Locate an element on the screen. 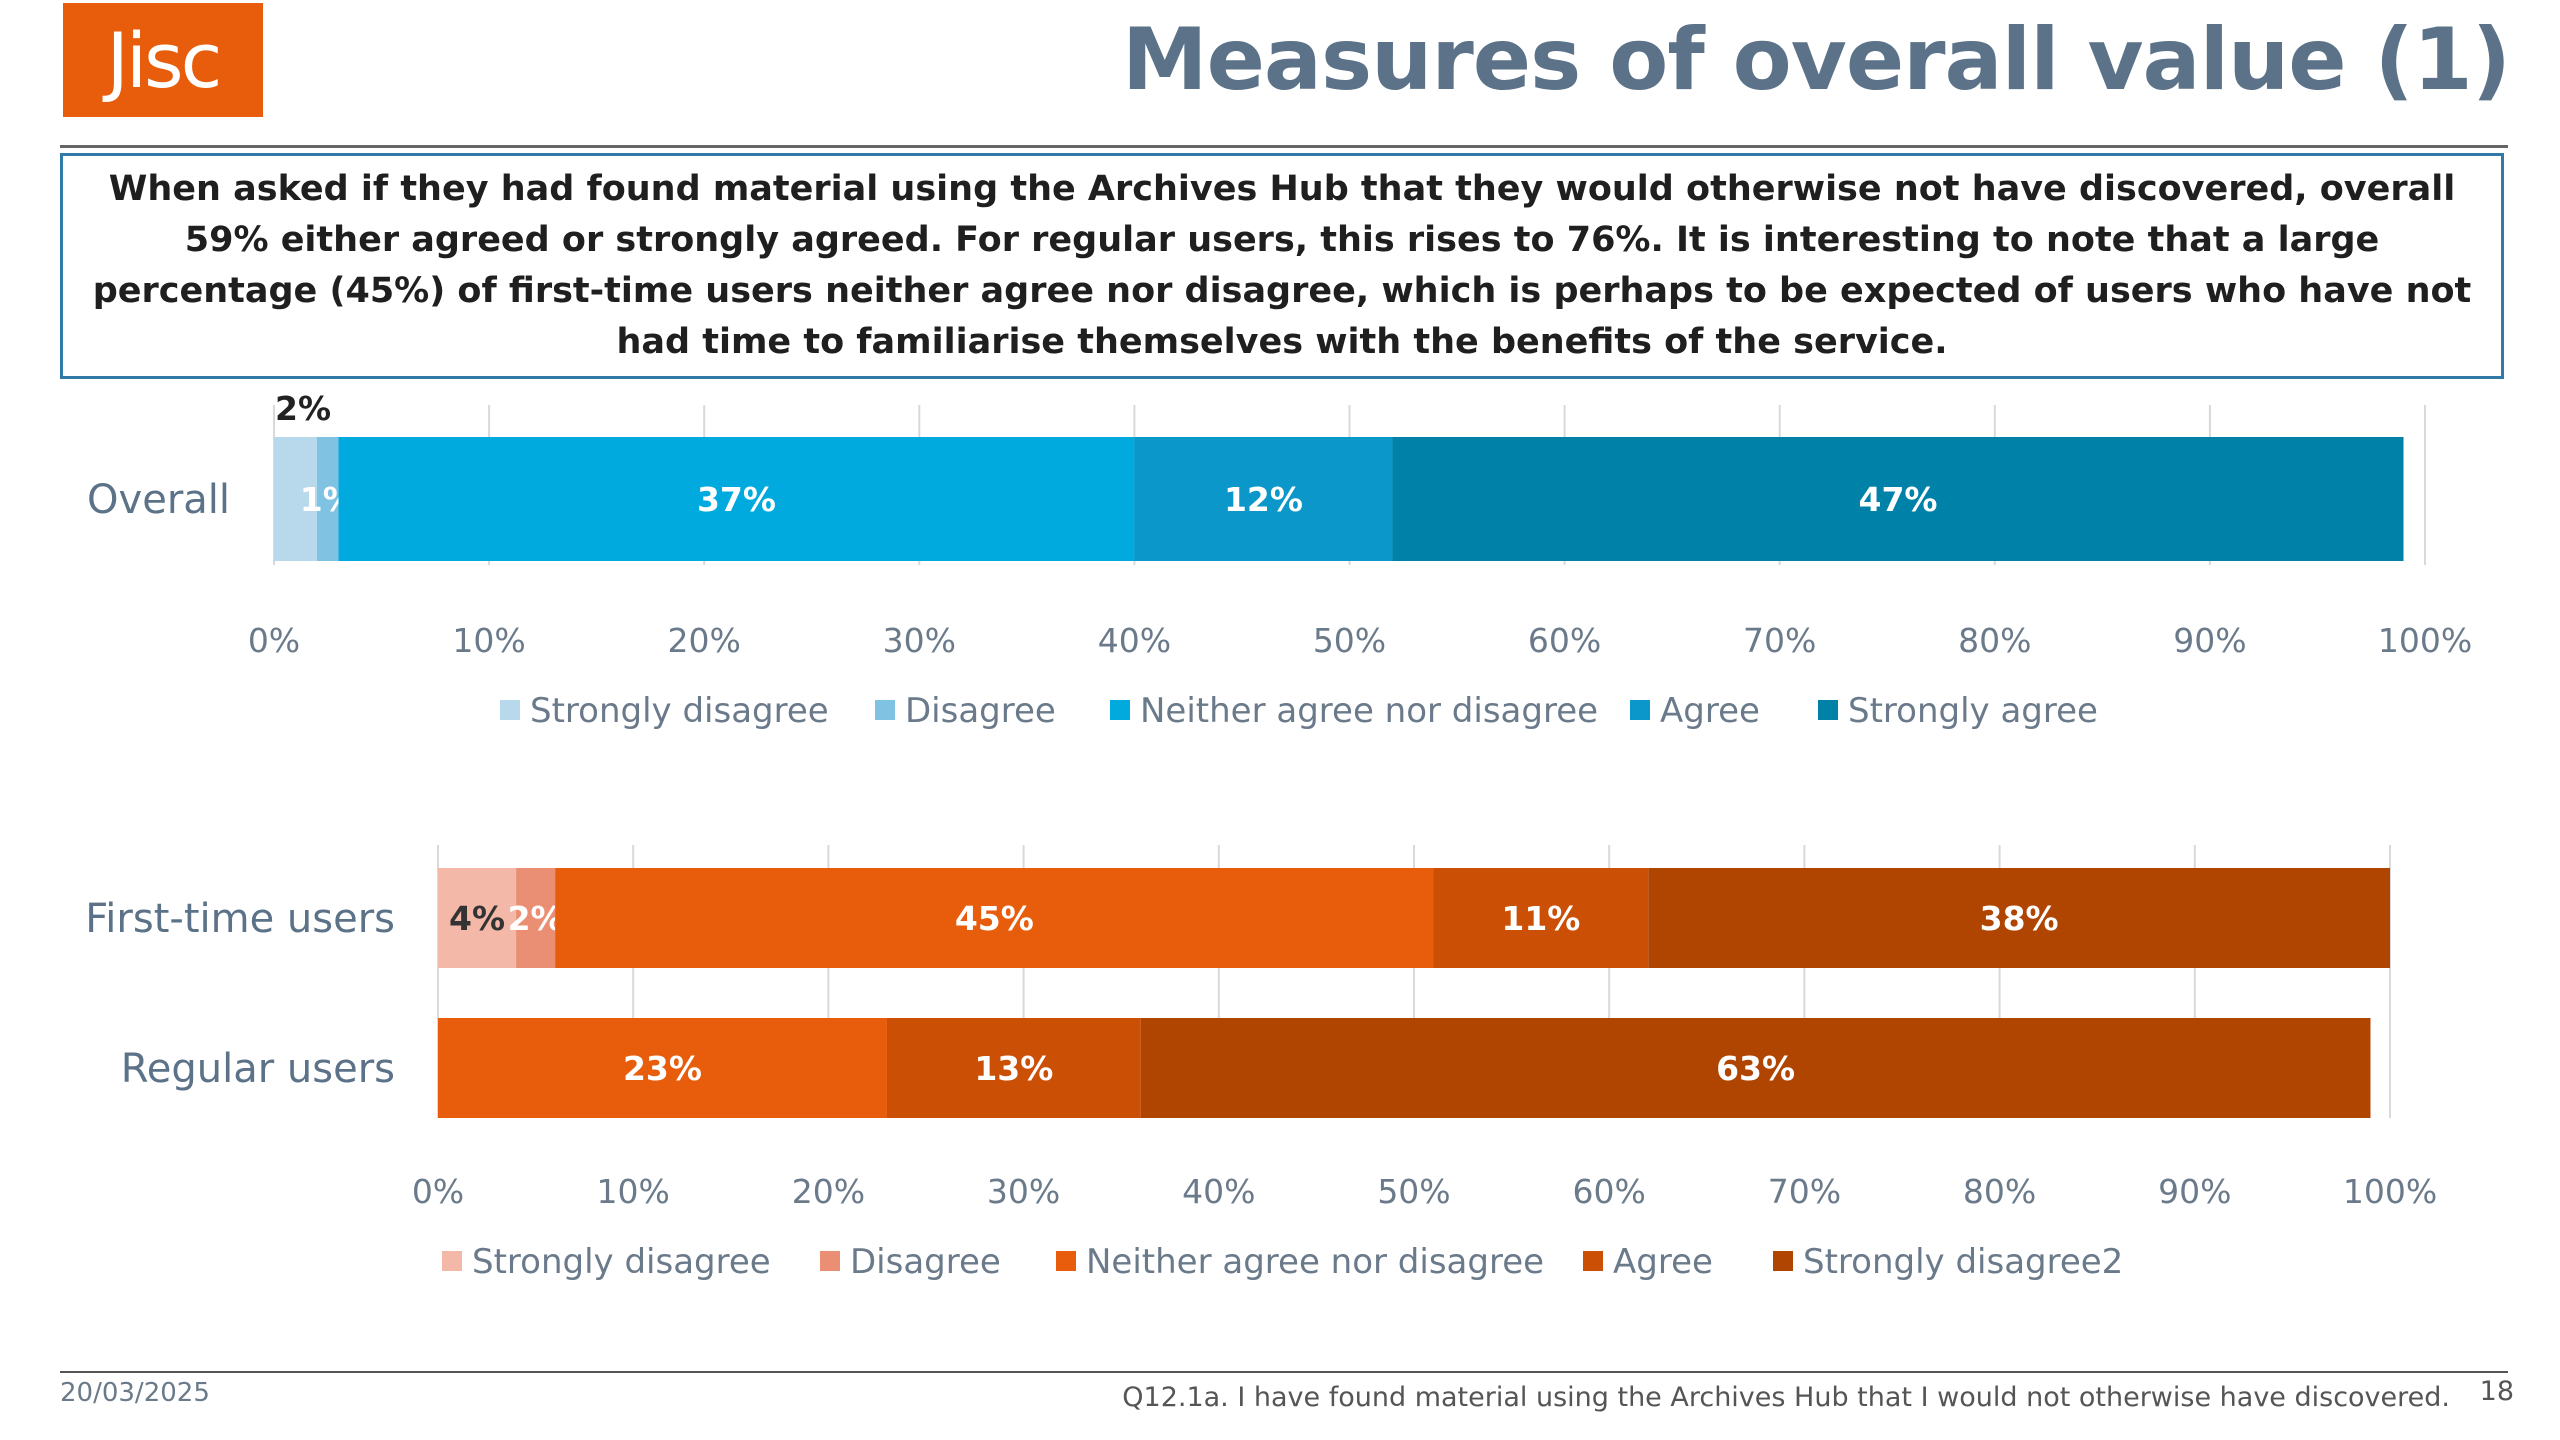 The width and height of the screenshot is (2560, 1440). data-label: 37% is located at coordinates (736, 499).